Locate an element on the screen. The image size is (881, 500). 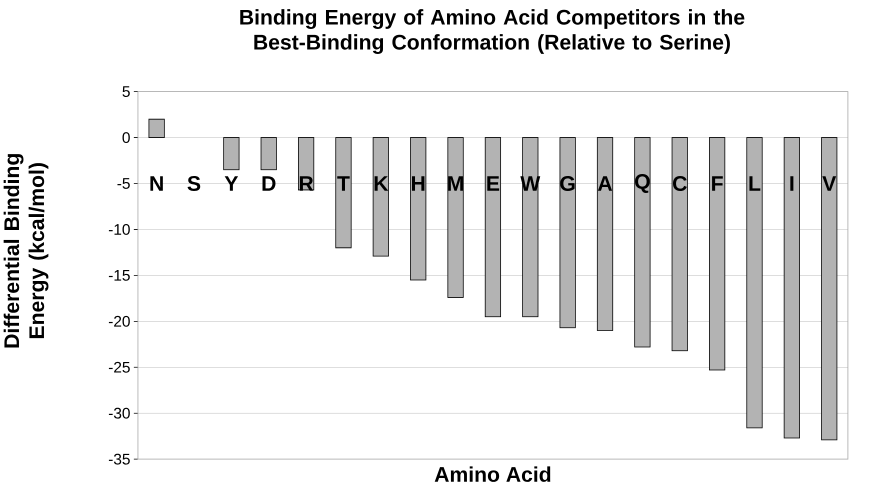
y-tick-label: 5 is located at coordinates (126, 92).